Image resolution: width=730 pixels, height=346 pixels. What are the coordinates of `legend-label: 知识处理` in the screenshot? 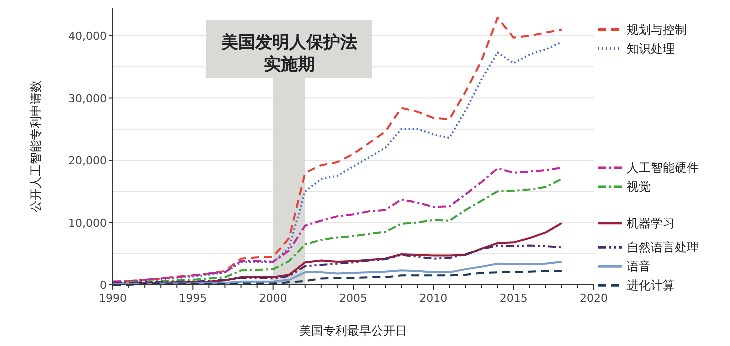 It's located at (651, 49).